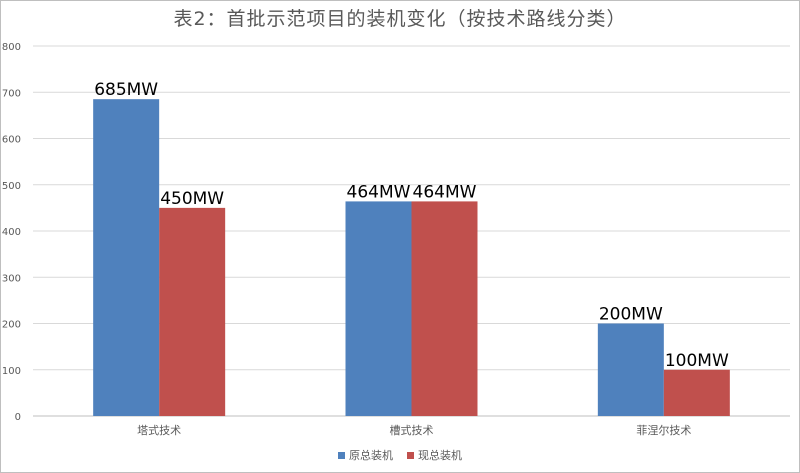  What do you see at coordinates (11, 325) in the screenshot?
I see `y-tick-label: 200` at bounding box center [11, 325].